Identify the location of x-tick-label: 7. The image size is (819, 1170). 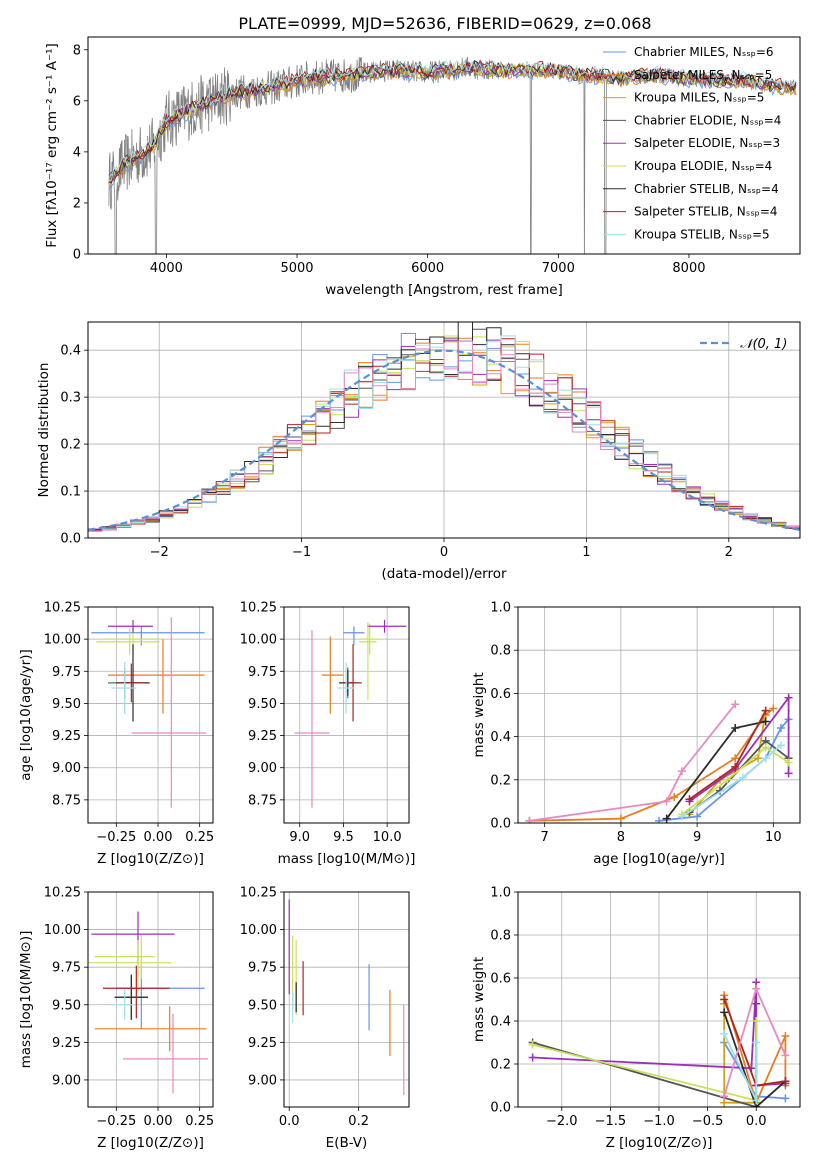
(545, 837).